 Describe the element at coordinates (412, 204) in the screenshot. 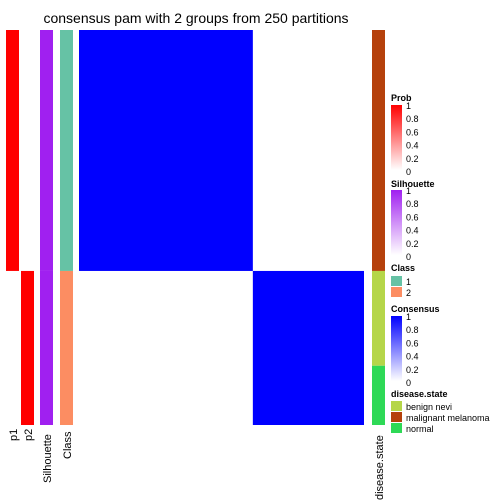

I see `legend-silhouette-tick-1: 0.8` at that location.